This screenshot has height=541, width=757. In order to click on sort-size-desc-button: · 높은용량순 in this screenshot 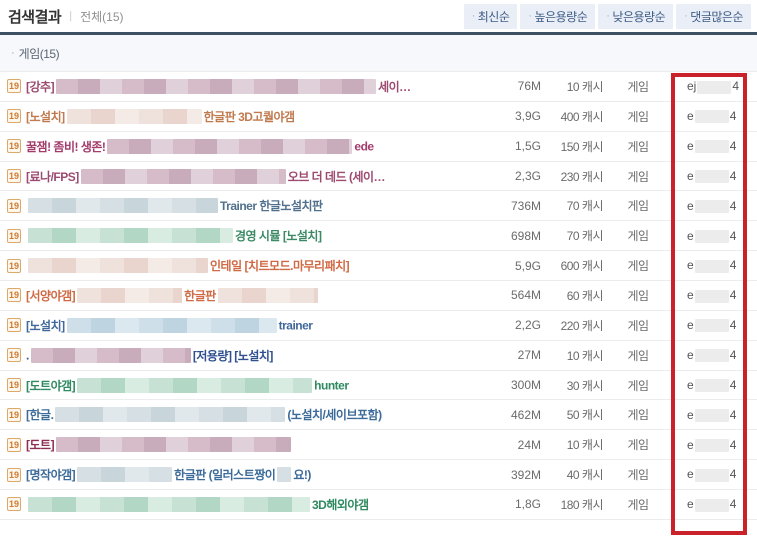, I will do `click(558, 16)`.